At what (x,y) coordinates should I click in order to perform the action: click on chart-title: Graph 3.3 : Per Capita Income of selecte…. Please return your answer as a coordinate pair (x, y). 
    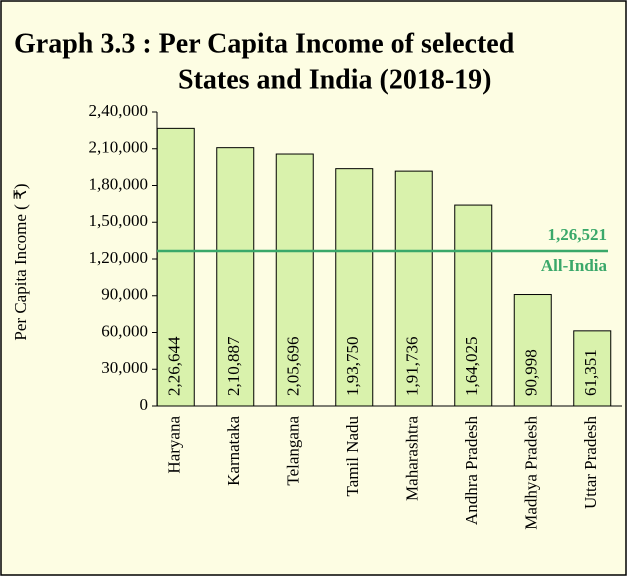
    Looking at the image, I should click on (264, 43).